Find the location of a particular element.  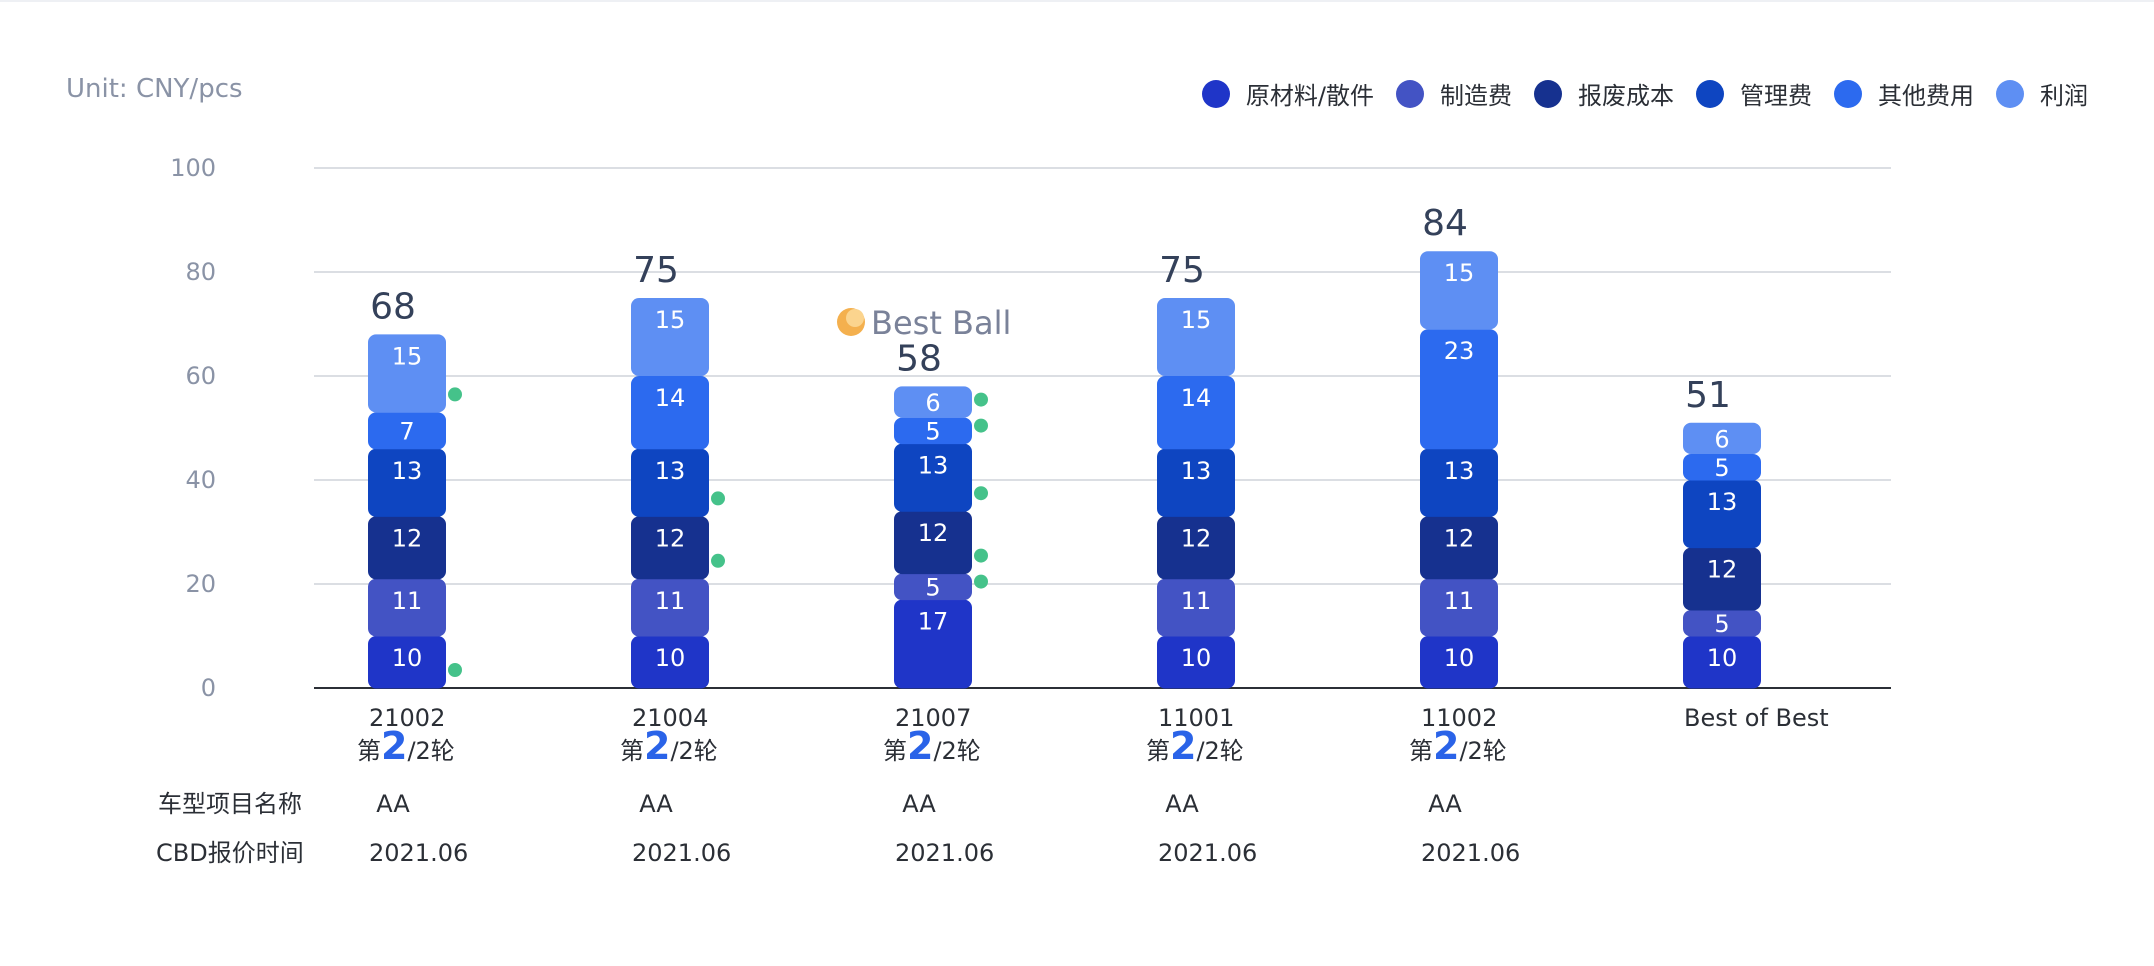

legend: 原材料/散件 制造费 报废成本 管理费 其他费用 利润 is located at coordinates (1644, 93).